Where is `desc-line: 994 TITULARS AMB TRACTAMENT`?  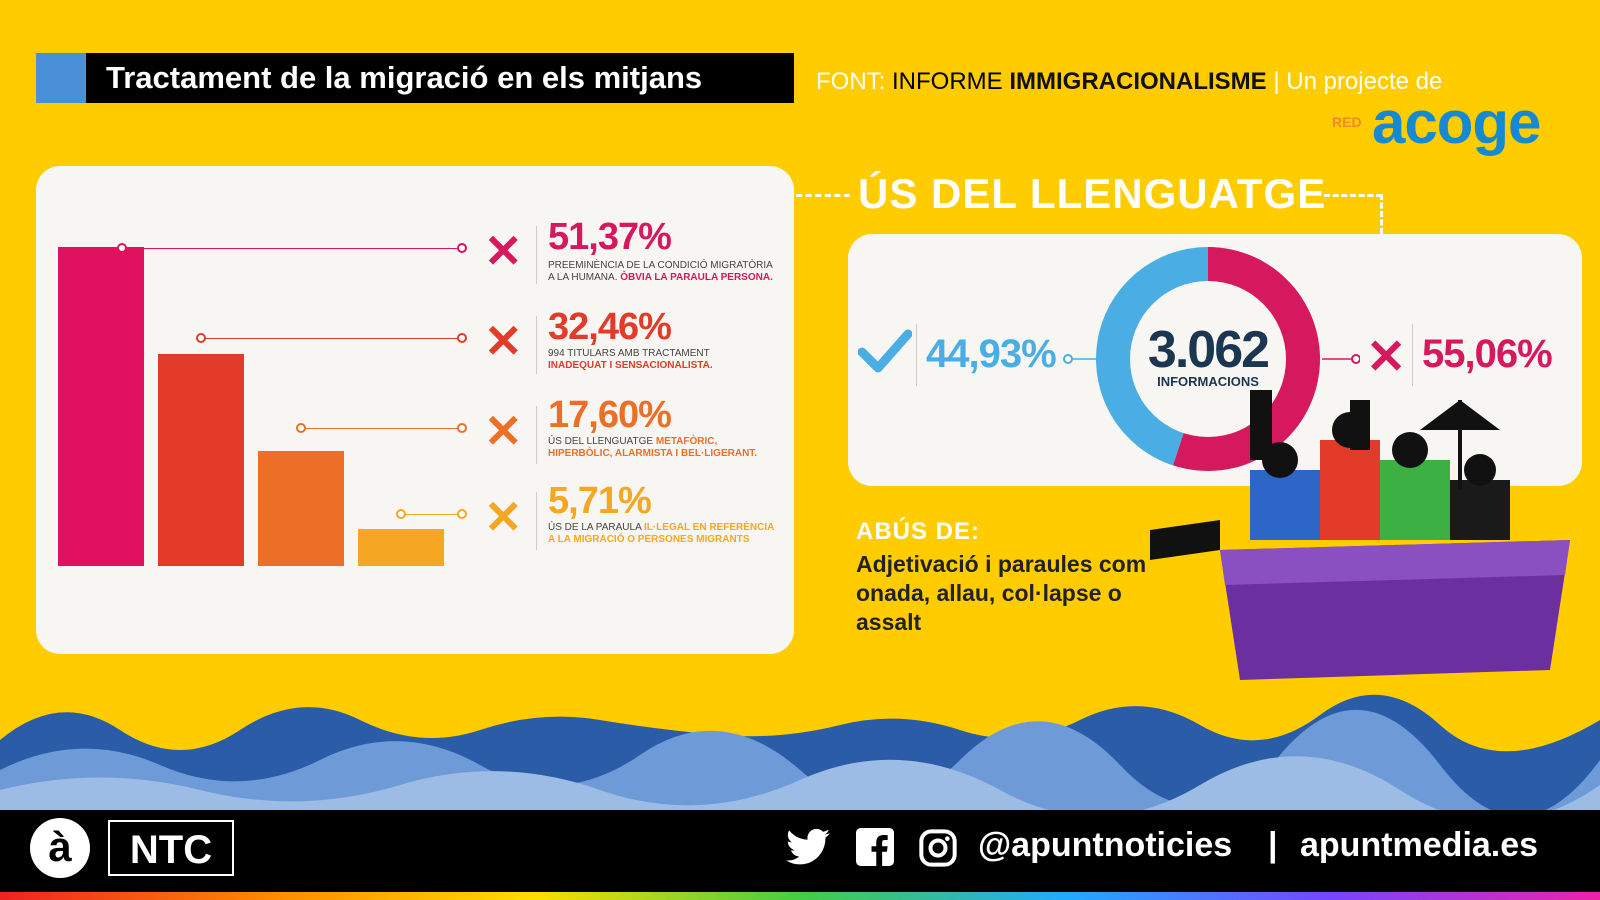
desc-line: 994 TITULARS AMB TRACTAMENT is located at coordinates (629, 353).